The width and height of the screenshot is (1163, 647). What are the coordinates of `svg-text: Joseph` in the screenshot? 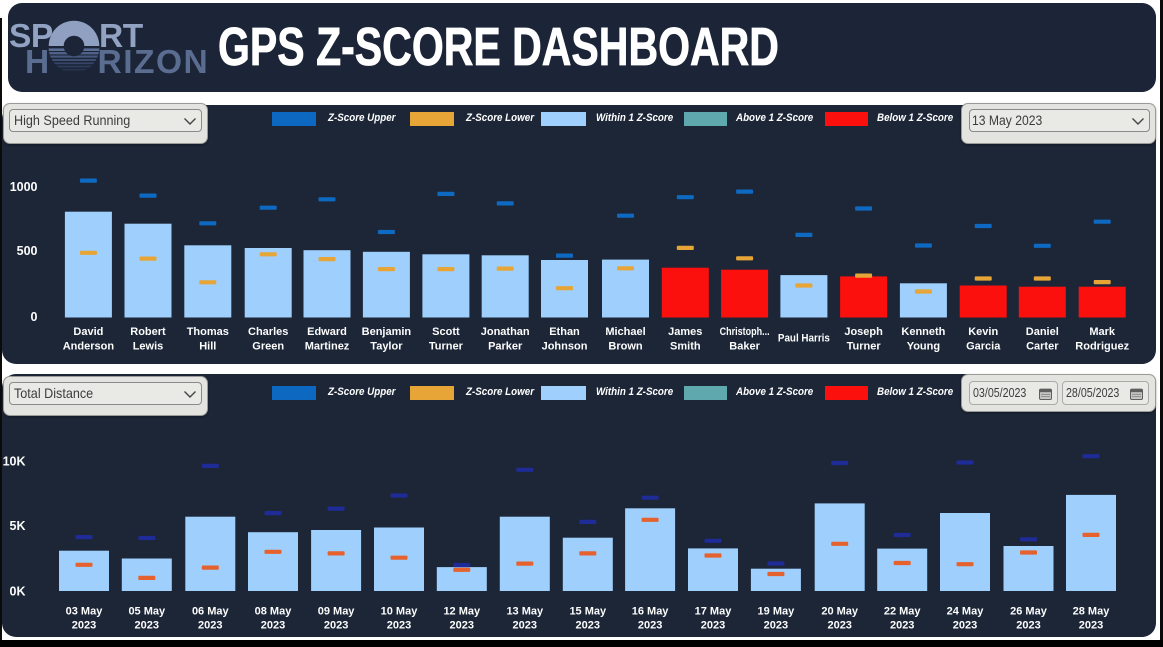 It's located at (863, 332).